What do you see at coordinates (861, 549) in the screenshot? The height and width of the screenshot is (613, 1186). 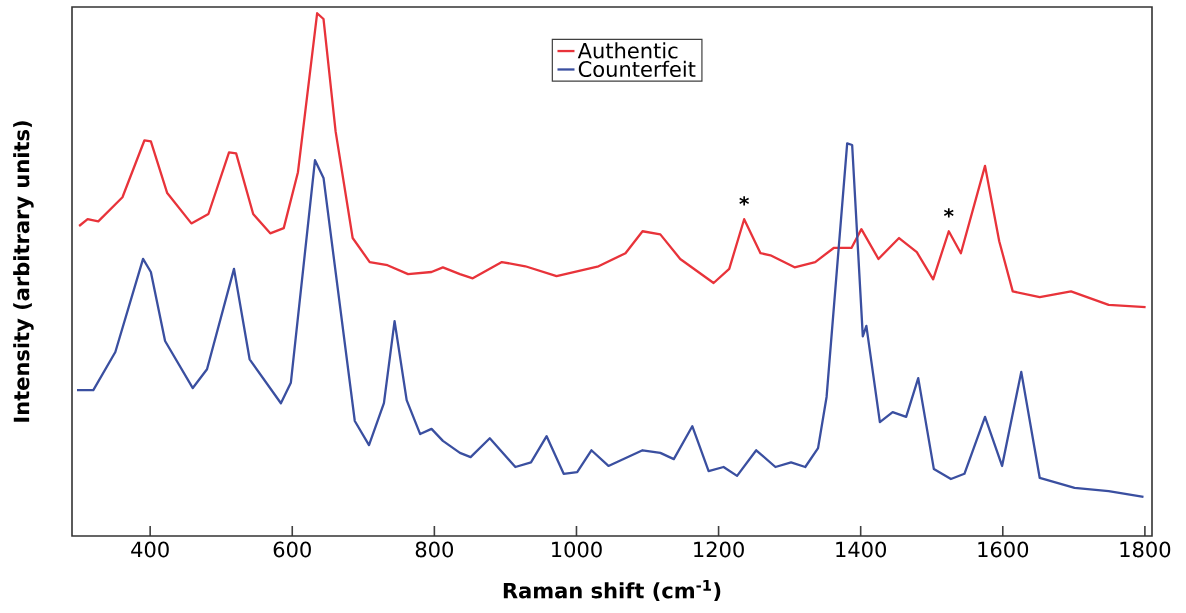 I see `x-tick-label: 1400` at bounding box center [861, 549].